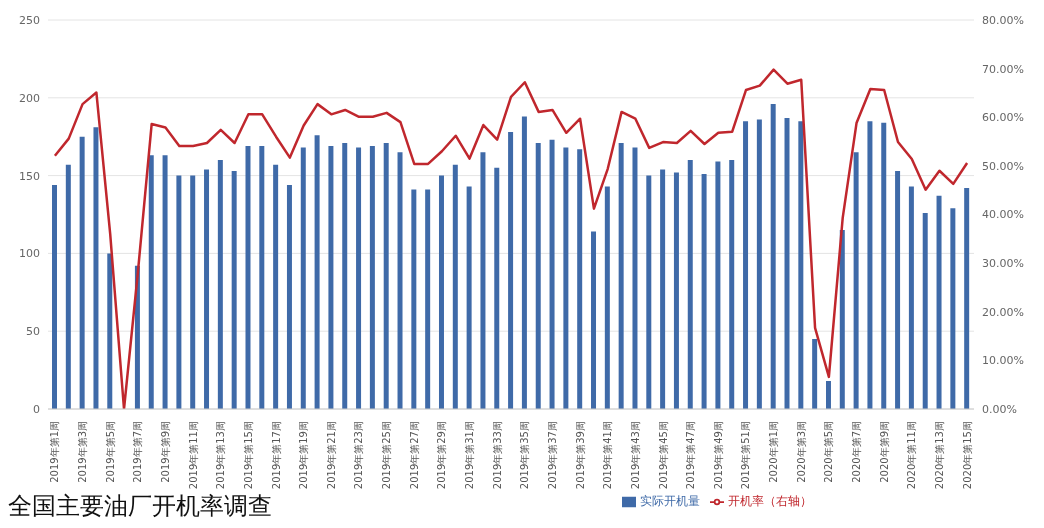  I want to click on y2-tick-label: 80.00%, so click(1003, 20).